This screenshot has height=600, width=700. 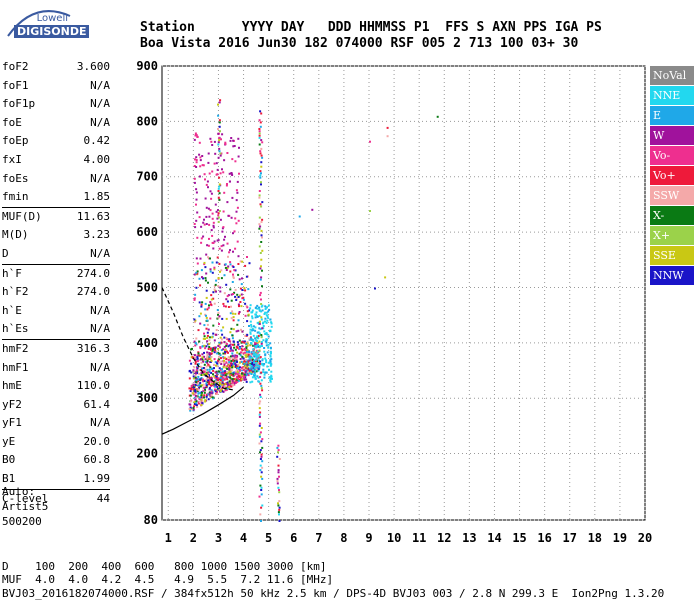 I want to click on param-value: 4.00, so click(x=97, y=159).